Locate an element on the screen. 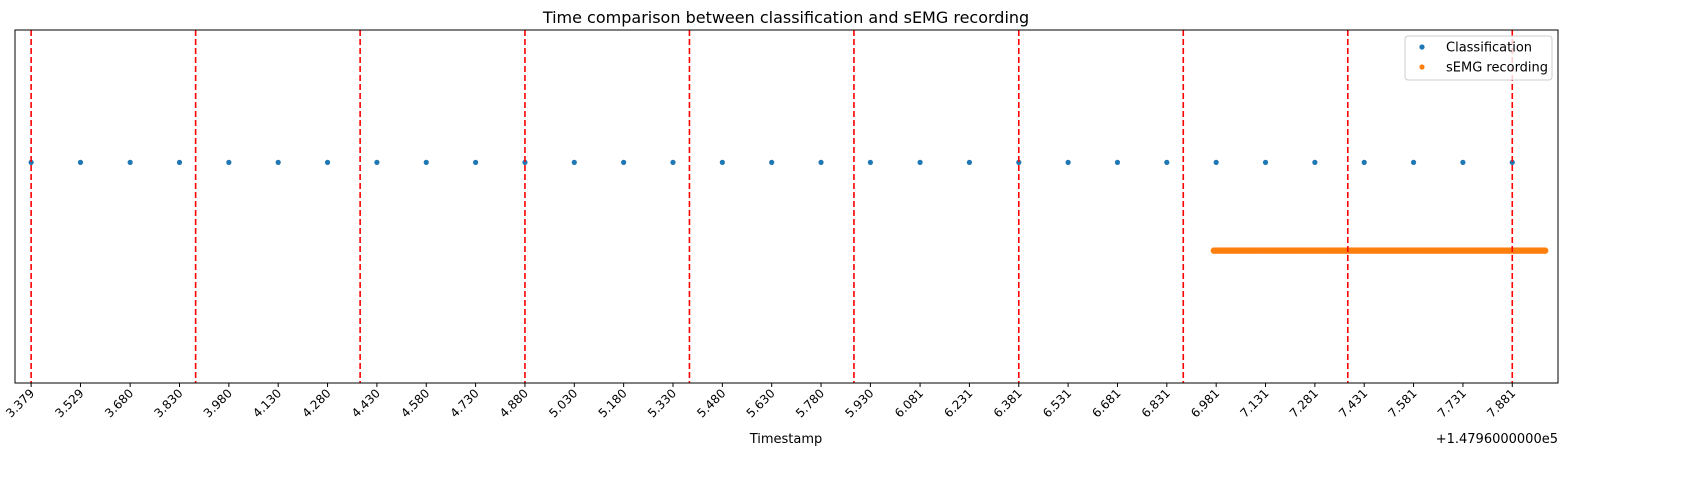 This screenshot has height=490, width=1690. semg-point is located at coordinates (1545, 250).